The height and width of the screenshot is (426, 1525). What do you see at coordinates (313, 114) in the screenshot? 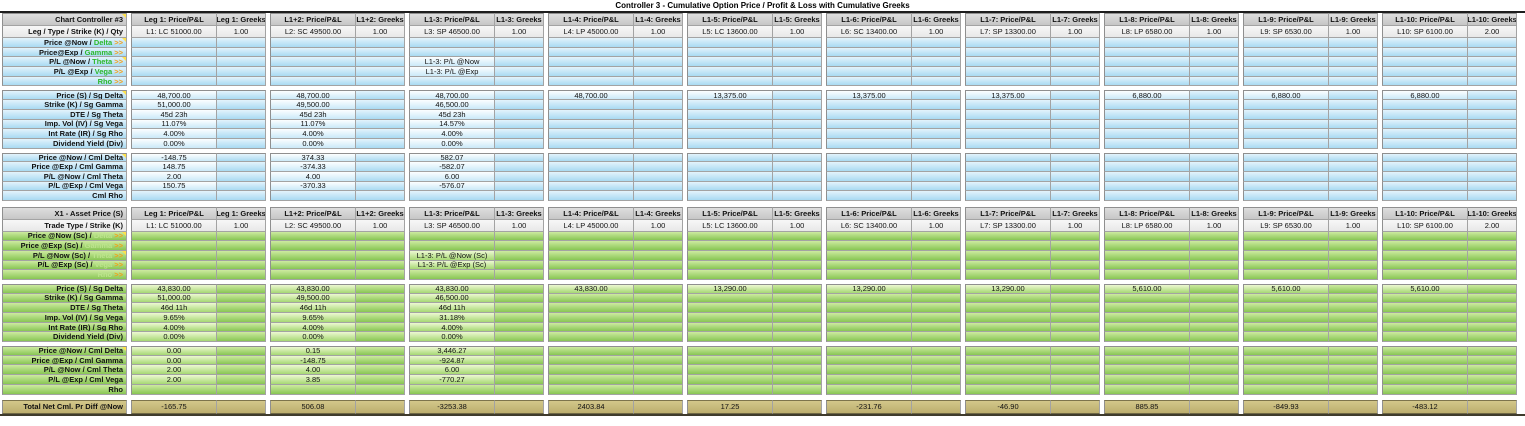
I see `data-cell: 45d 23h` at bounding box center [313, 114].